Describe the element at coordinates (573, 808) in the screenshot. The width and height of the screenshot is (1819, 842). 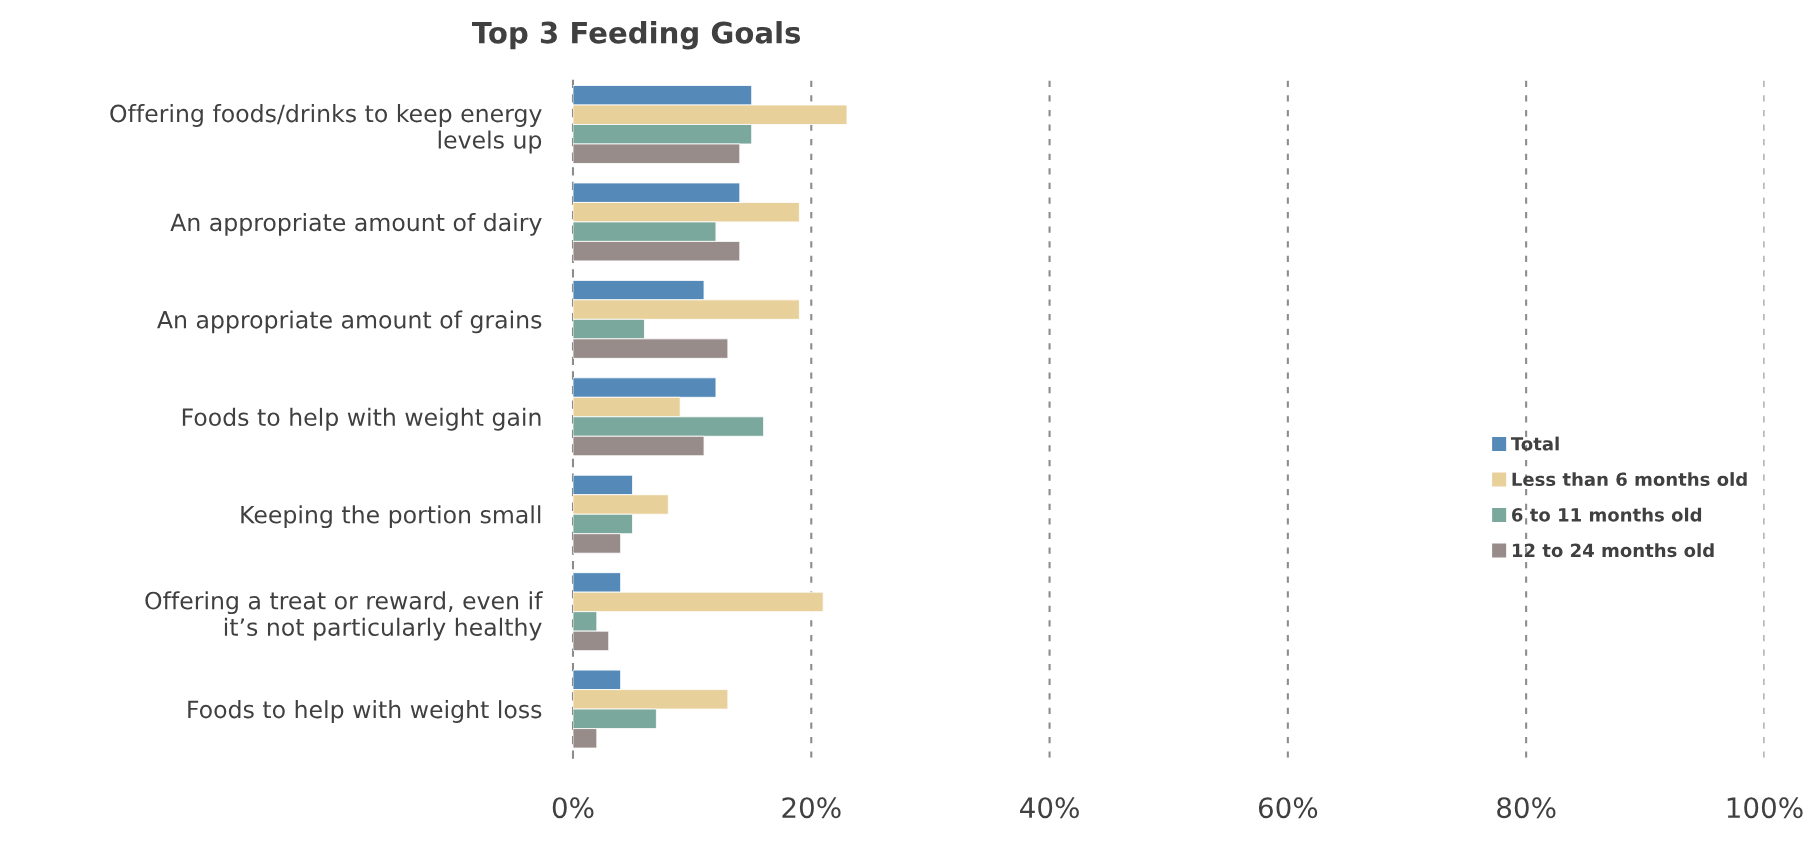
I see `x-tick-label: 0%` at that location.